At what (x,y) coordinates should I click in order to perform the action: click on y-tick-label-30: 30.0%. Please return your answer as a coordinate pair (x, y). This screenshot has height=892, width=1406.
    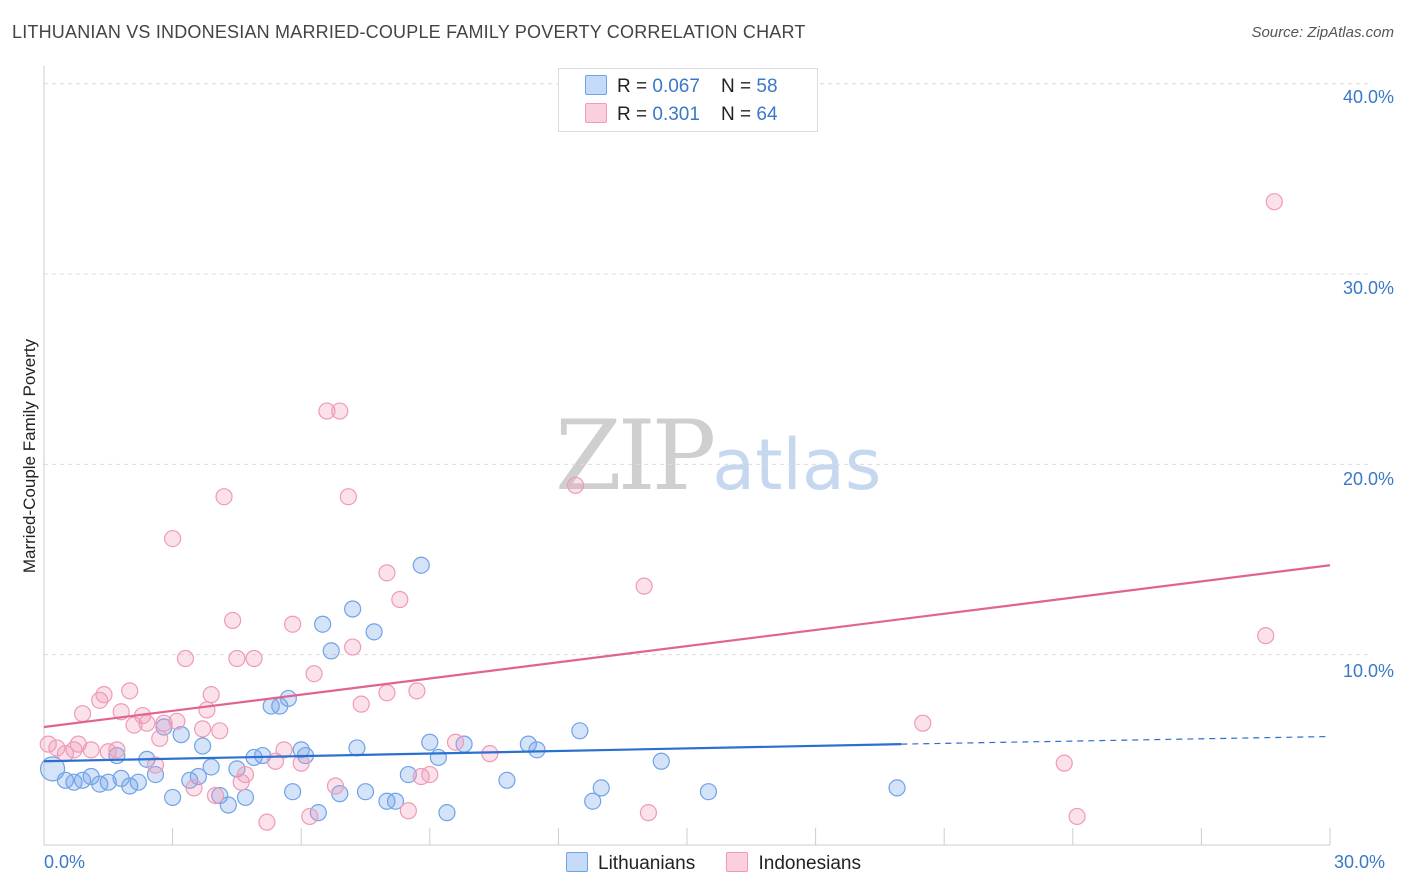
    Looking at the image, I should click on (1368, 288).